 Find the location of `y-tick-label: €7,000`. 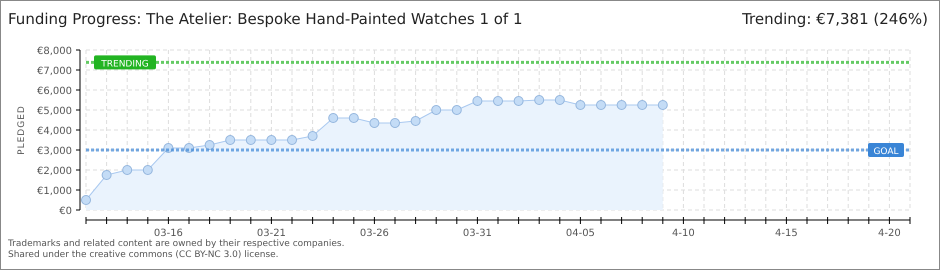

y-tick-label: €7,000 is located at coordinates (54, 71).